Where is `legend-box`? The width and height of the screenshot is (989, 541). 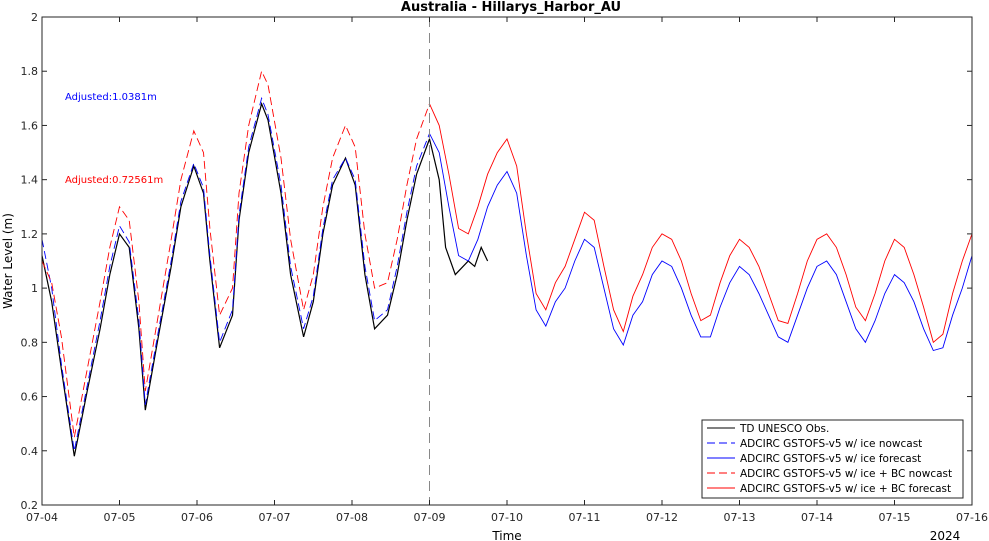 legend-box is located at coordinates (832, 459).